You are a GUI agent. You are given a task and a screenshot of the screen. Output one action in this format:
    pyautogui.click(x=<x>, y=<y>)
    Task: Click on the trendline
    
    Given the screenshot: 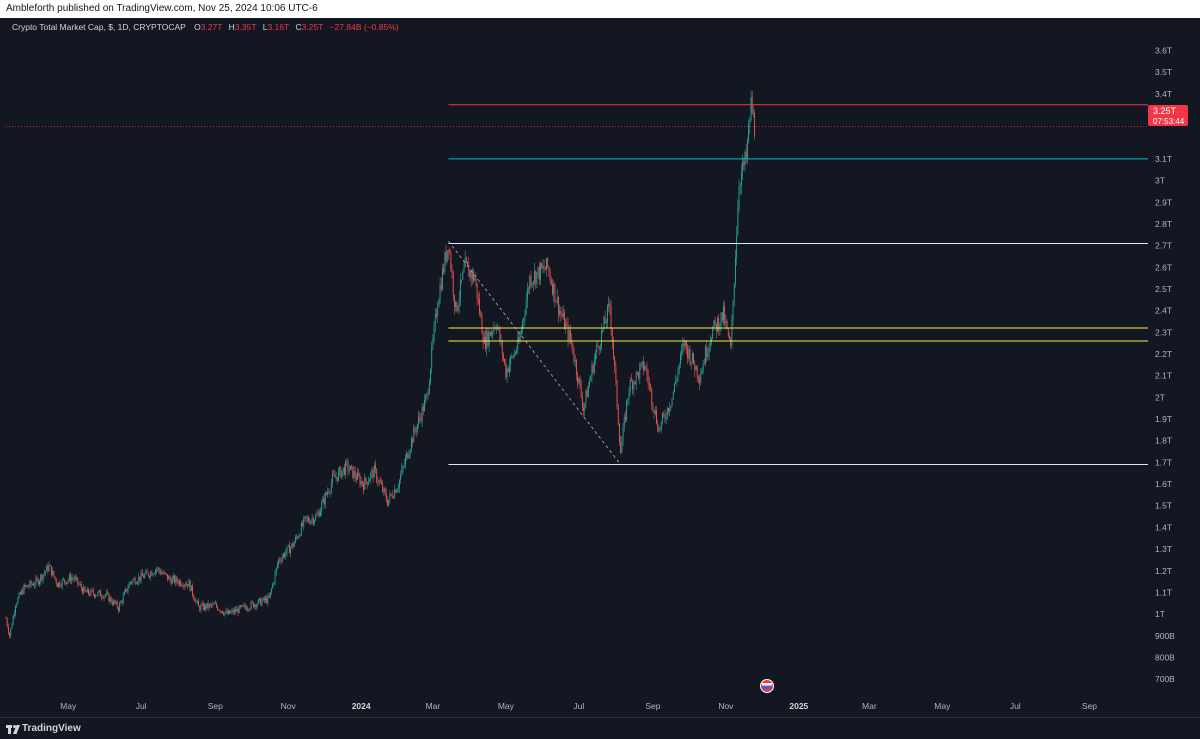 What is the action you would take?
    pyautogui.click(x=534, y=353)
    